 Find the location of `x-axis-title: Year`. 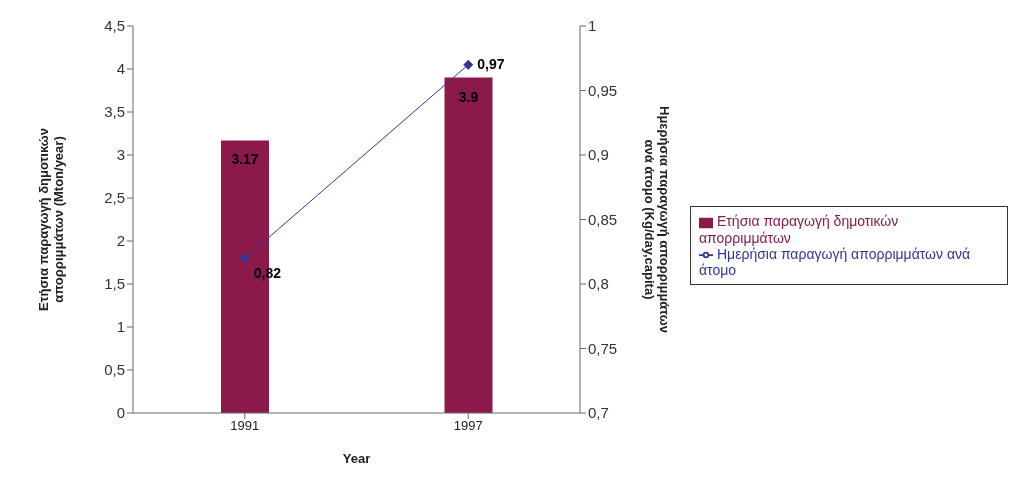

x-axis-title: Year is located at coordinates (356, 458).